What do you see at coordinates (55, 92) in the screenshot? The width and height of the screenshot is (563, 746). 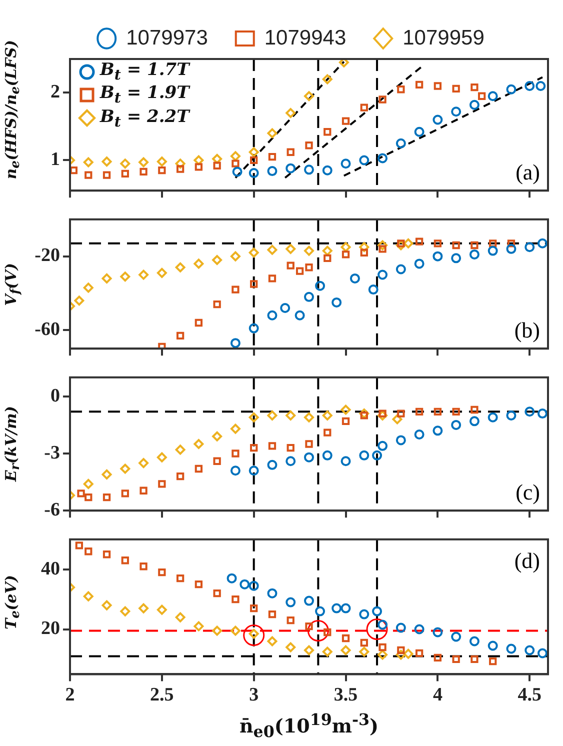 I see `y-tick-label: 2` at bounding box center [55, 92].